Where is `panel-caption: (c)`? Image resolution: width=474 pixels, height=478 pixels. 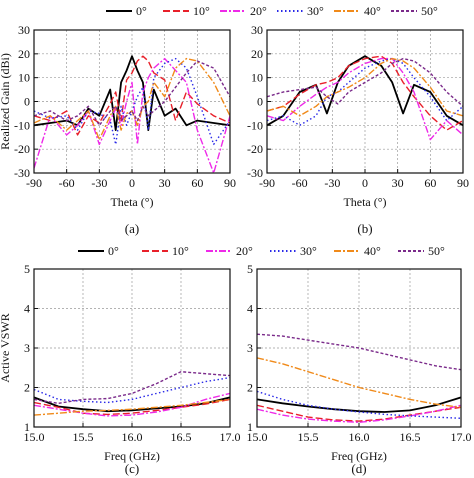
panel-caption: (c) is located at coordinates (132, 468).